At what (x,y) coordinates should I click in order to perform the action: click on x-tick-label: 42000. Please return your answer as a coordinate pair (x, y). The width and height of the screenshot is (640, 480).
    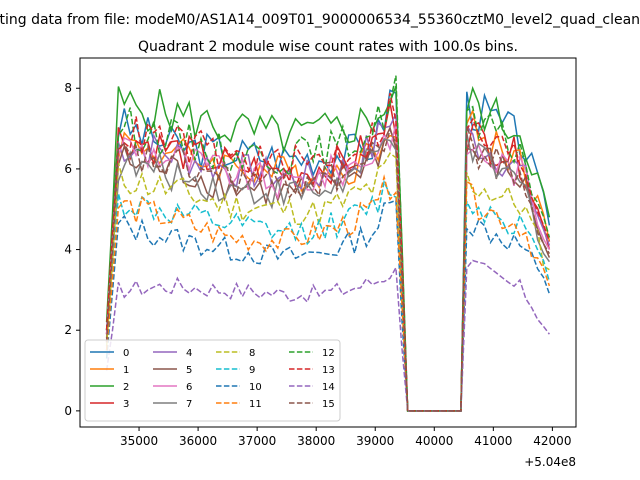
    Looking at the image, I should click on (552, 441).